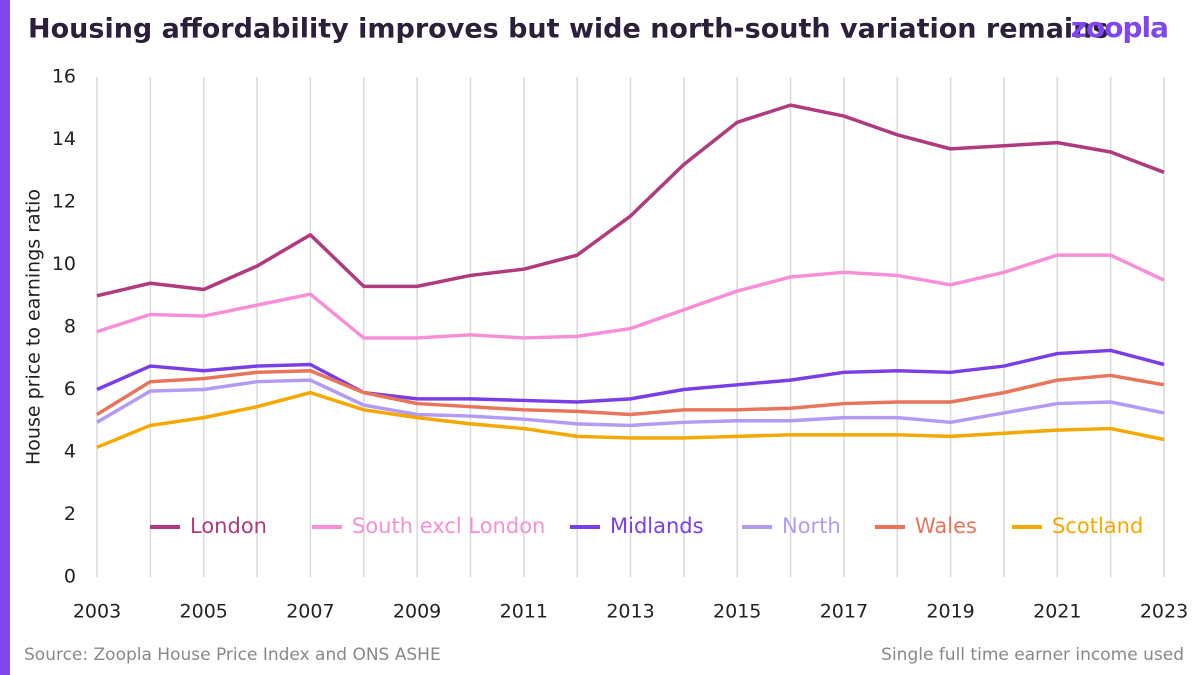 The height and width of the screenshot is (675, 1200). I want to click on x-tick-label: 2021, so click(1057, 612).